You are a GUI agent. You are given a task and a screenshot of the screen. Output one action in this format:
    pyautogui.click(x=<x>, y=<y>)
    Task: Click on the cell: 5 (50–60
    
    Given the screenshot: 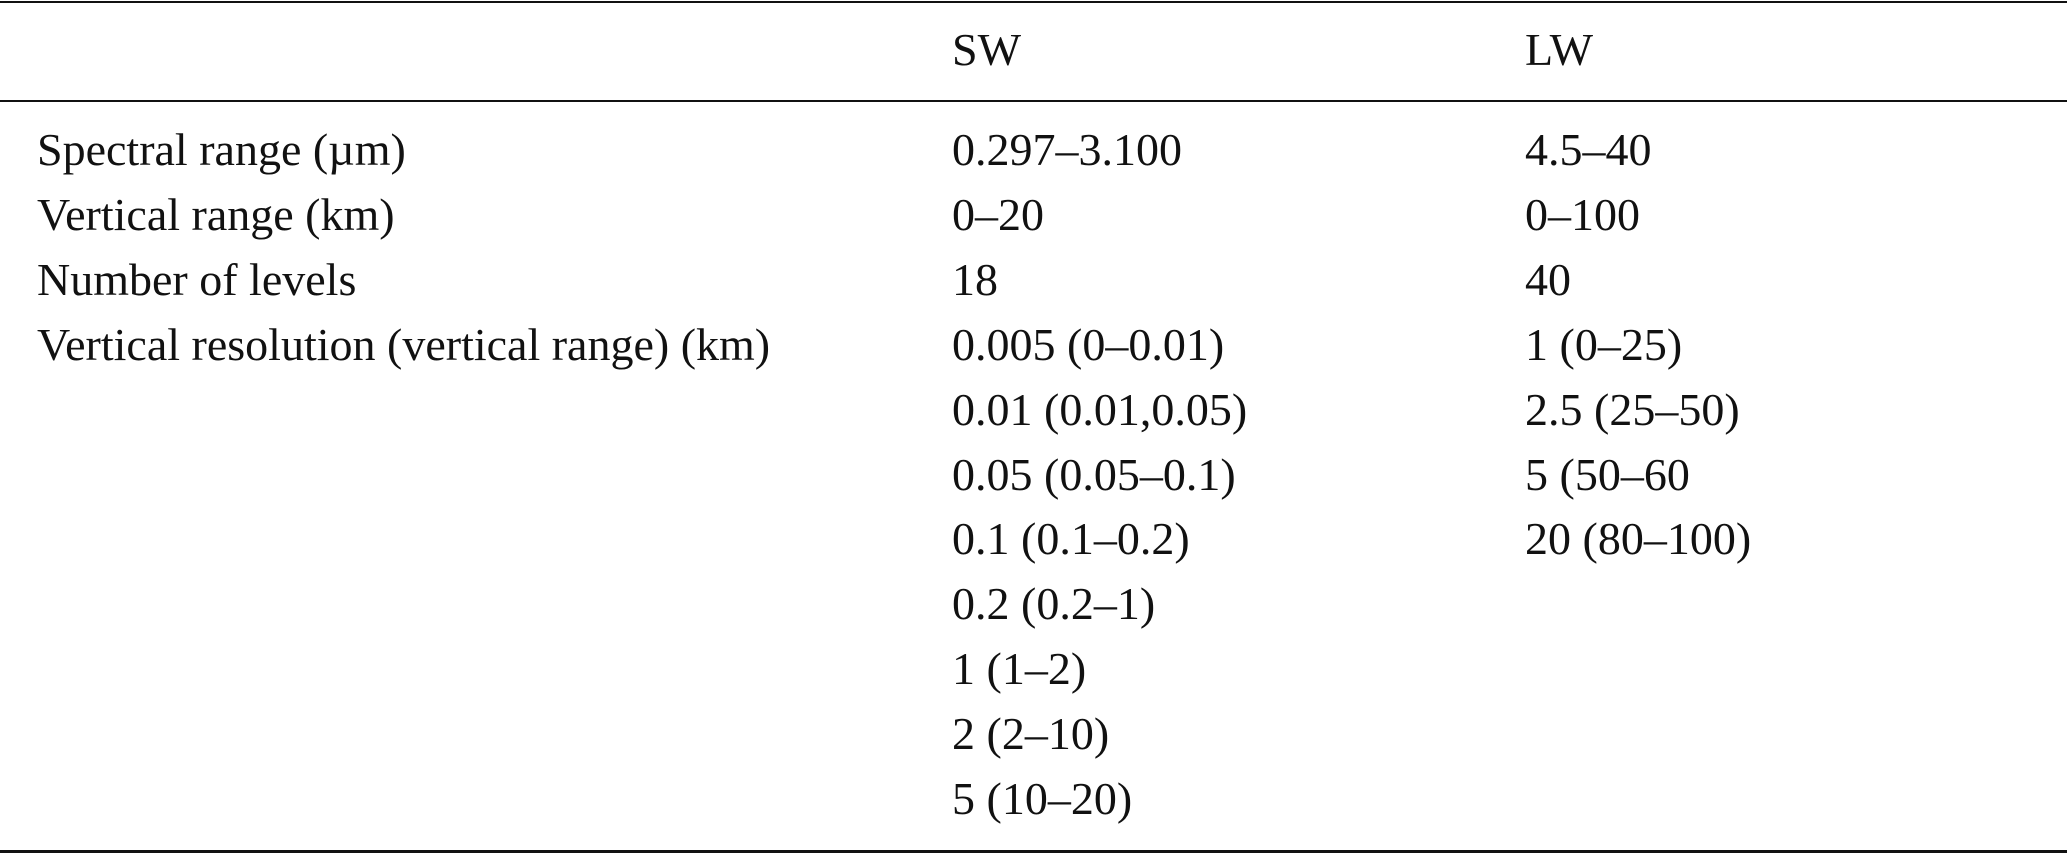 What is the action you would take?
    pyautogui.click(x=1607, y=474)
    